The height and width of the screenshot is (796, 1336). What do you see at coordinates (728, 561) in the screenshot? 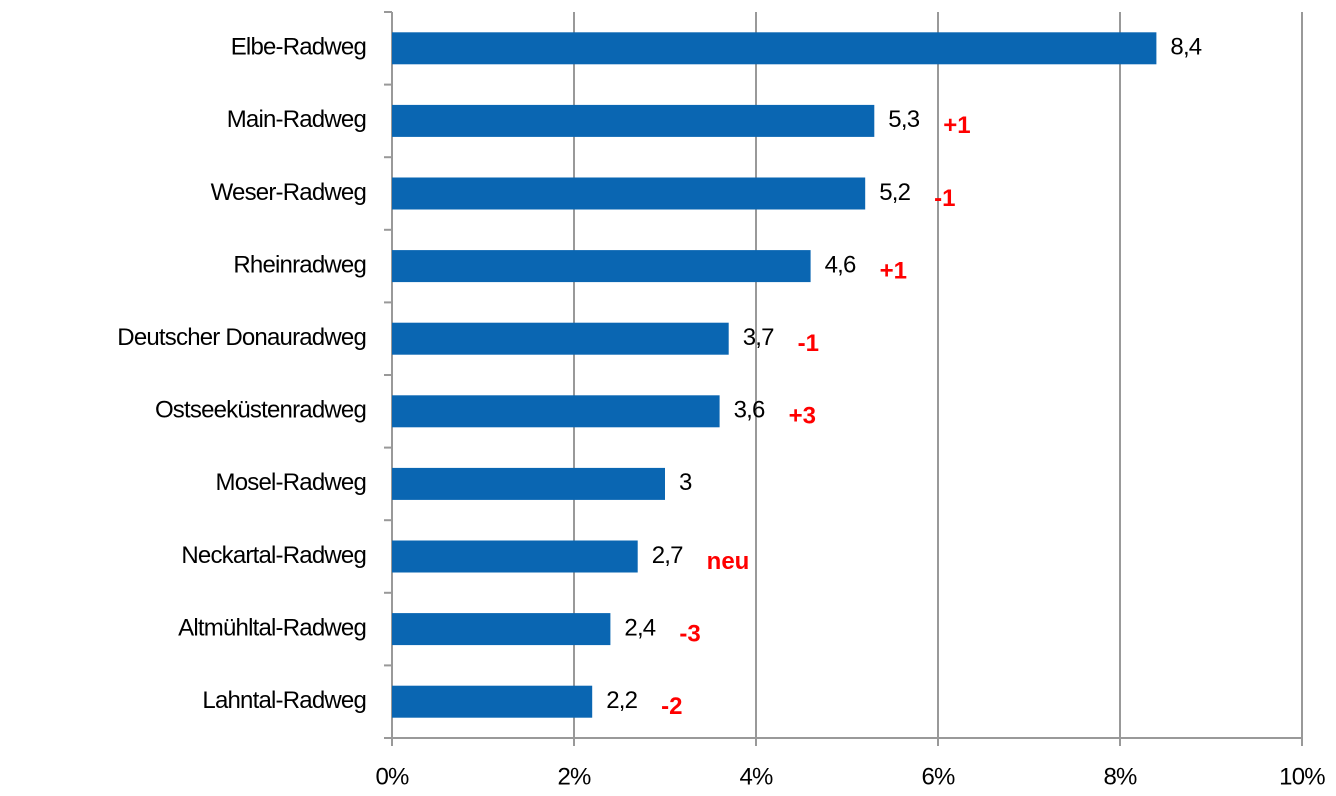
I see `rank-change: neu` at bounding box center [728, 561].